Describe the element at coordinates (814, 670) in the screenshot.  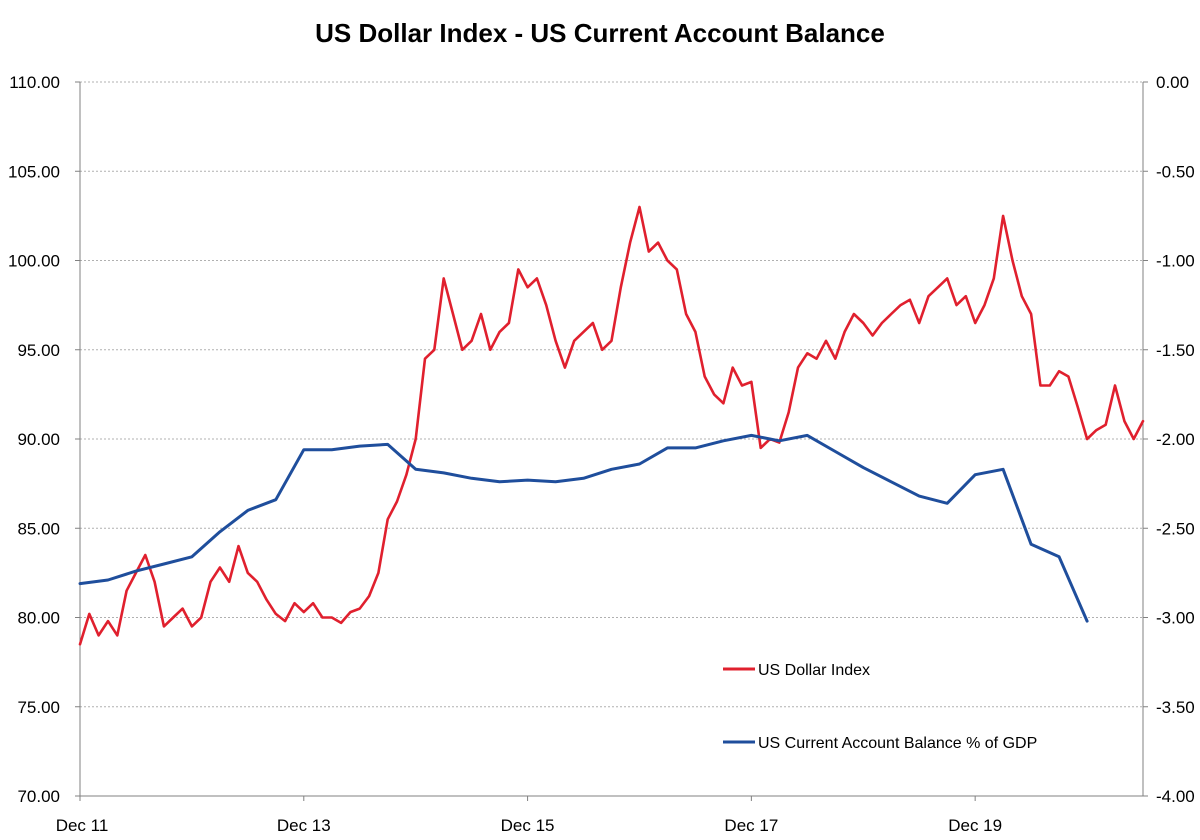
I see `legend-label-dollar: US Dollar Index` at that location.